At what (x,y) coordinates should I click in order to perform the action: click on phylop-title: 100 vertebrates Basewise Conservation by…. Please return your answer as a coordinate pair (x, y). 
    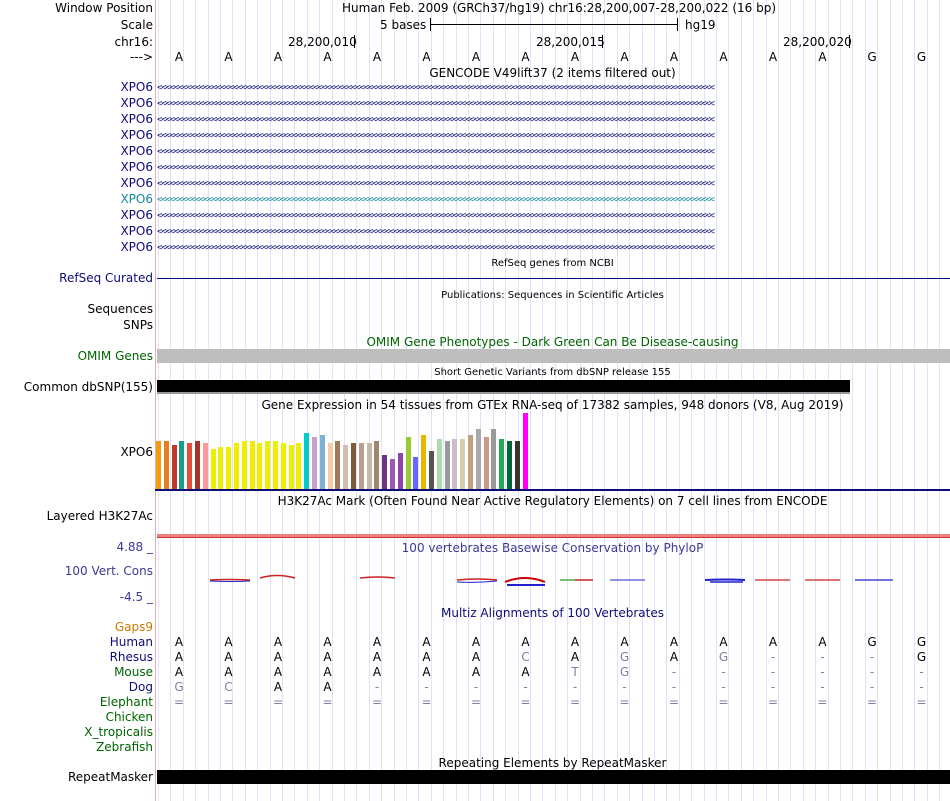
    Looking at the image, I should click on (552, 548).